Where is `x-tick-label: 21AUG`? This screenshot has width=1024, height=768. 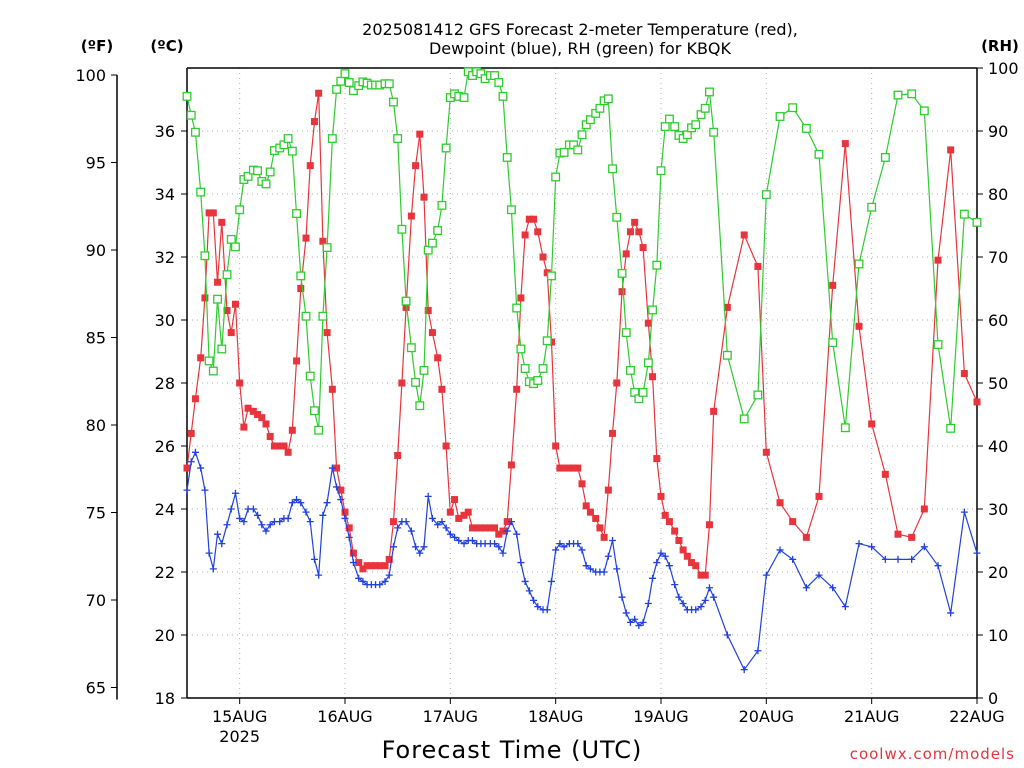 x-tick-label: 21AUG is located at coordinates (871, 716).